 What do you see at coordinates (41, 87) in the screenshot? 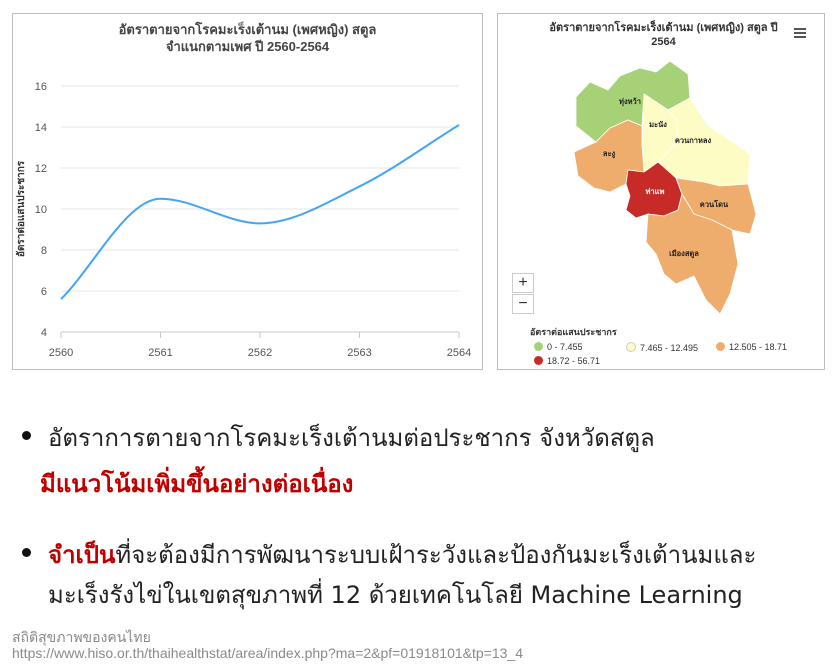
I see `y-tick-label: 16` at bounding box center [41, 87].